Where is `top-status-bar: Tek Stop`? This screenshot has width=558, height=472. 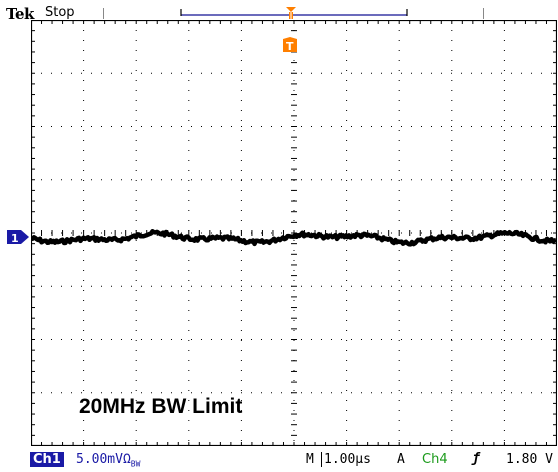 top-status-bar: Tek Stop is located at coordinates (279, 11).